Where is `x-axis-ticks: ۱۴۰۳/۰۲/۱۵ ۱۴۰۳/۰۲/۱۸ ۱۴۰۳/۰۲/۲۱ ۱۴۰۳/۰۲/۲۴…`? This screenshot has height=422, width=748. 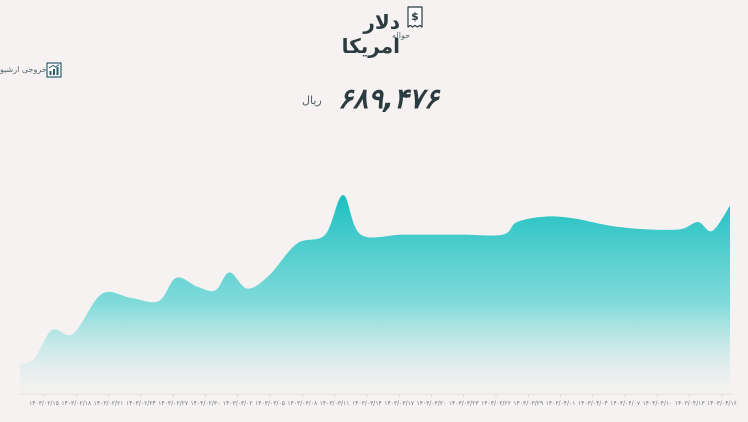
x-axis-ticks: ۱۴۰۳/۰۲/۱۵ ۱۴۰۳/۰۲/۱۸ ۱۴۰۳/۰۲/۲۱ ۱۴۰۳/۰۲/۲۴… is located at coordinates (383, 400).